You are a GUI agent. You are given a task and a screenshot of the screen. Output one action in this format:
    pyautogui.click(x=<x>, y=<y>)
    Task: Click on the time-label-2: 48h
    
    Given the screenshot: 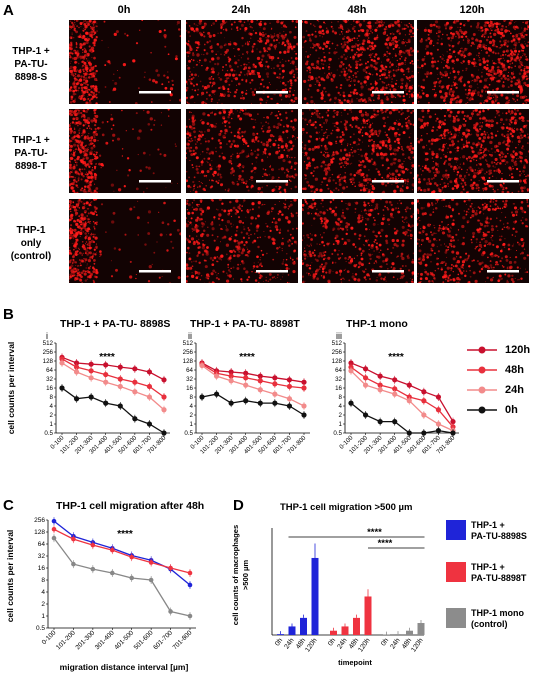 What is the action you would take?
    pyautogui.click(x=357, y=10)
    